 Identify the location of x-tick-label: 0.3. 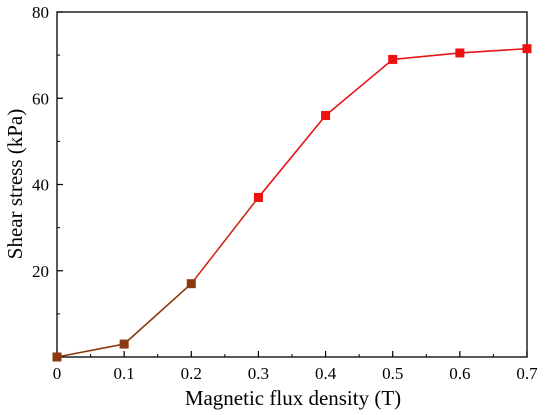
(258, 373).